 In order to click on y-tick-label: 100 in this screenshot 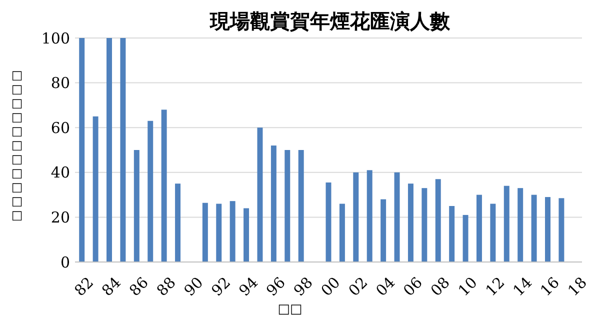, I will do `click(55, 38)`.